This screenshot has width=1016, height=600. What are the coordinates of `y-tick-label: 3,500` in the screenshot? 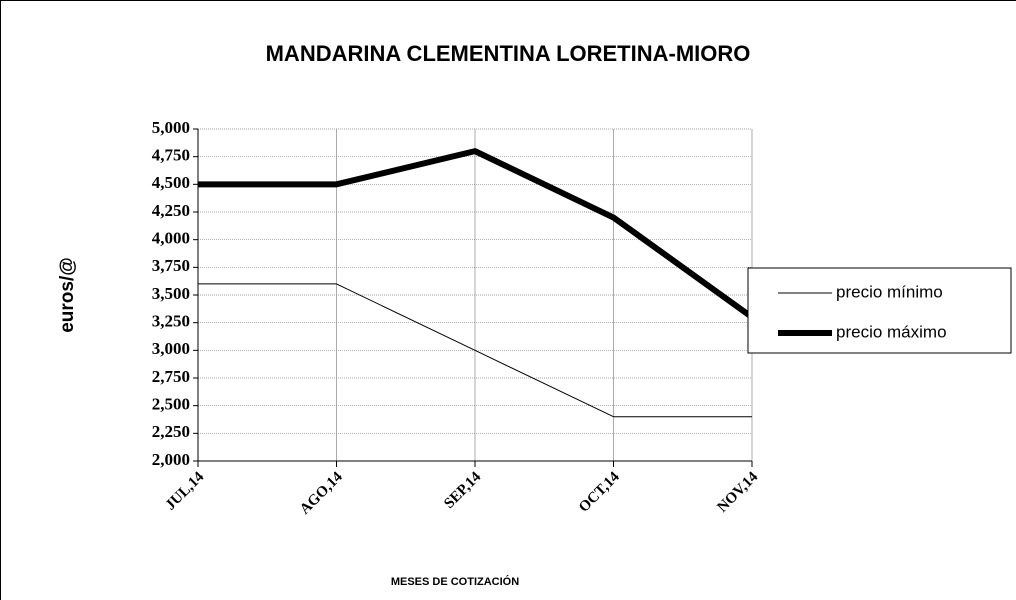 It's located at (171, 293).